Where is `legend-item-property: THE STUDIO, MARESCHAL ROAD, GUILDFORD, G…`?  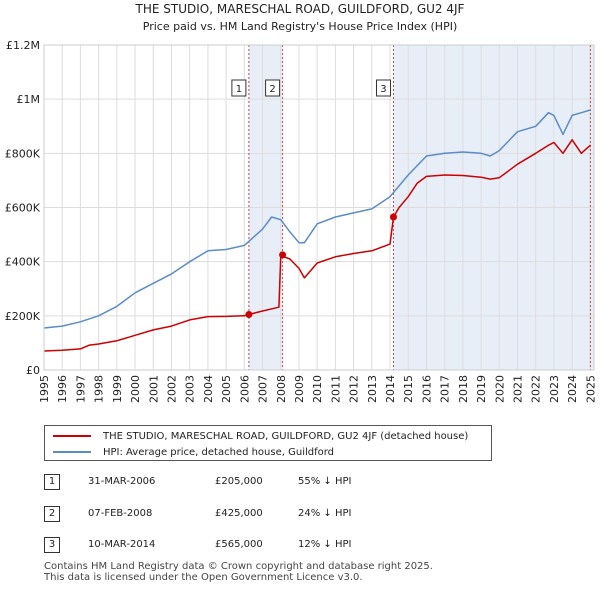
legend-item-property: THE STUDIO, MARESCHAL ROAD, GUILDFORD, G… is located at coordinates (260, 436).